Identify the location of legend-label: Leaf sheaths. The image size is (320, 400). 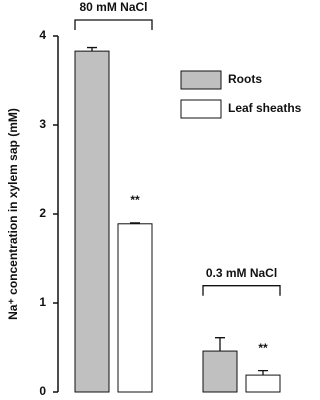
(265, 108).